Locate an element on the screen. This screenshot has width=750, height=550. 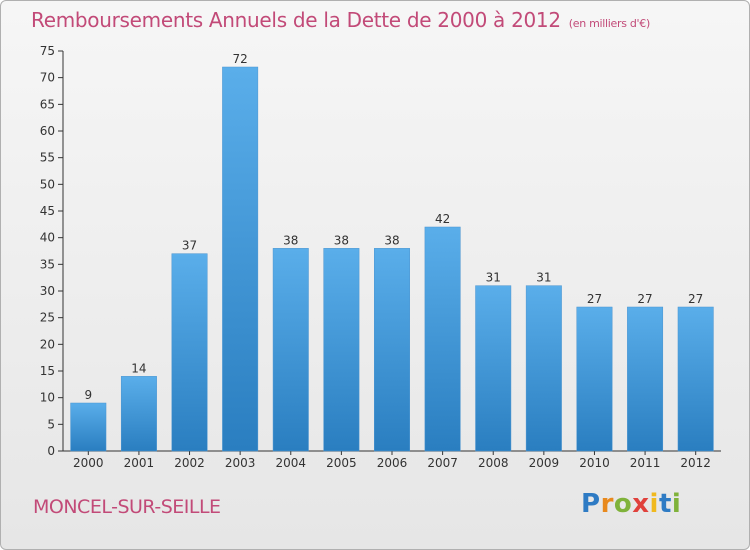
bar-value-label: 42 is located at coordinates (442, 219).